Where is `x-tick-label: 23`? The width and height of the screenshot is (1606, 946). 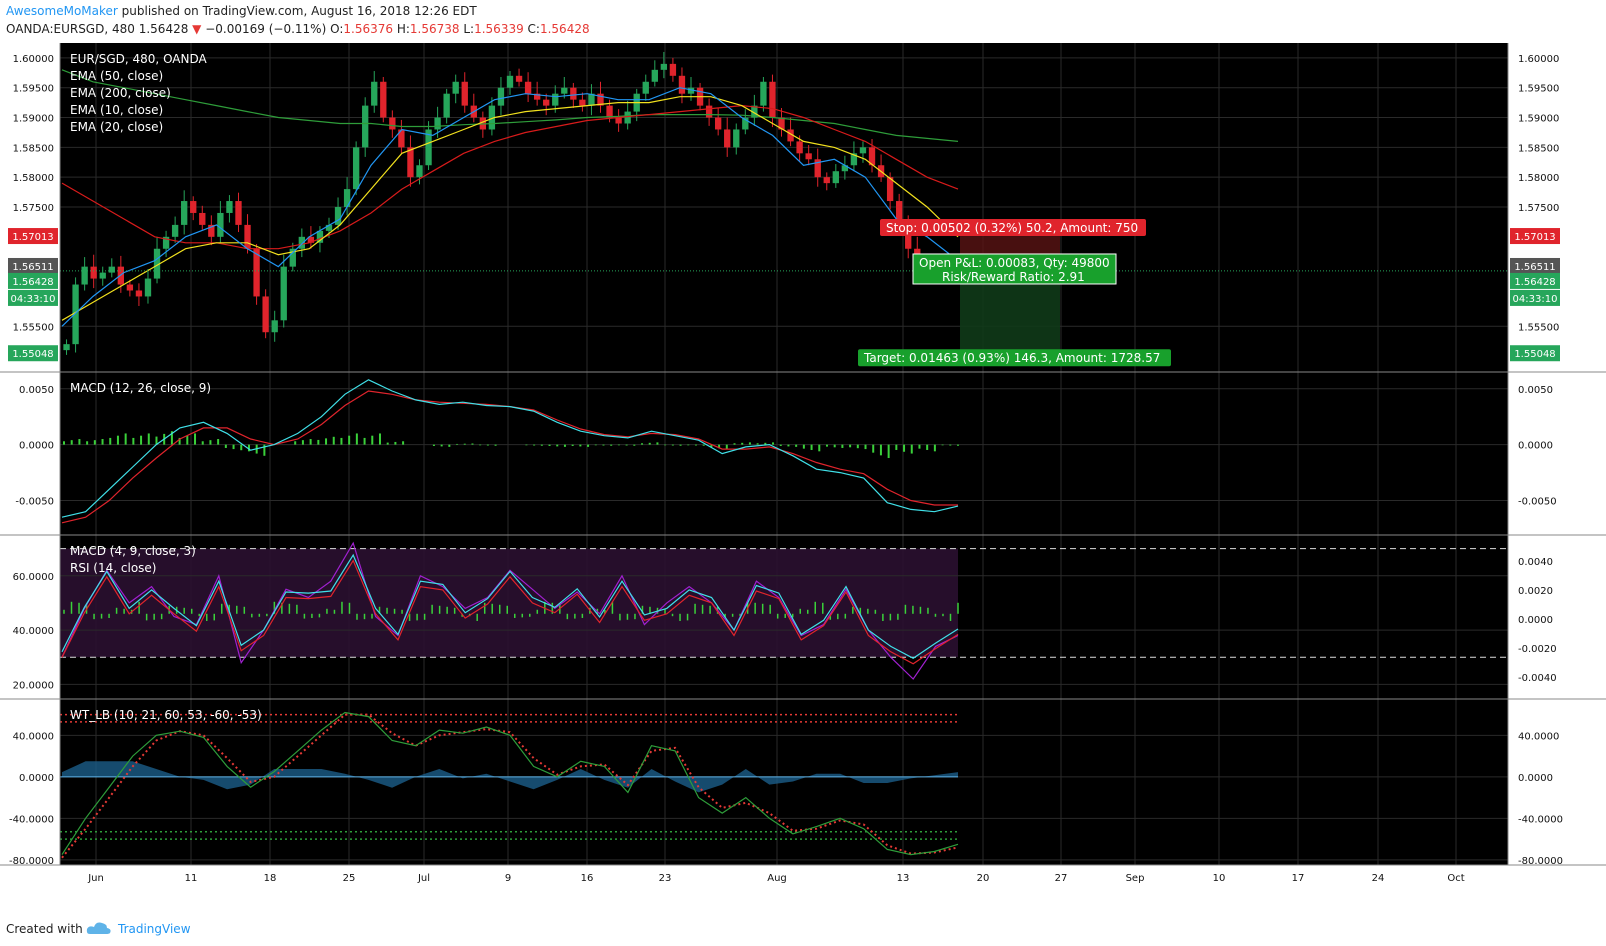
x-tick-label: 23 is located at coordinates (665, 878).